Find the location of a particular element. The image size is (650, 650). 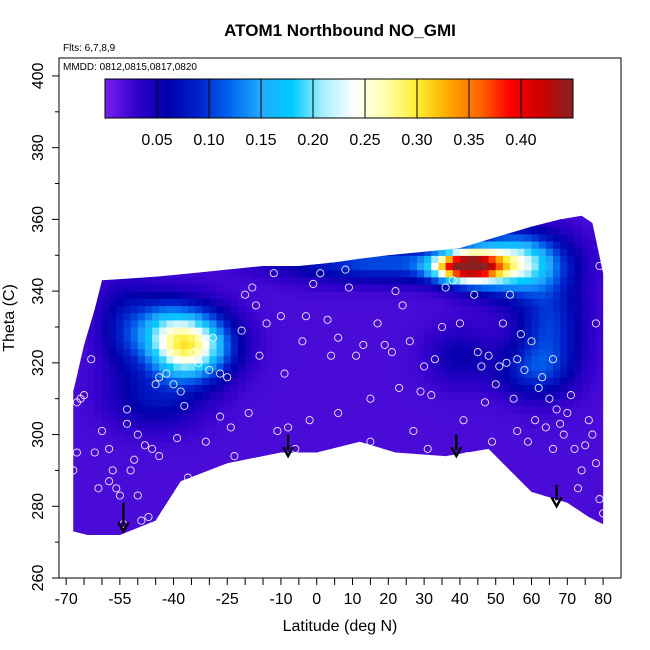

colorbar: 0.05 0.10 0.15 0.20 0.25 0.30 0.35 0.40 is located at coordinates (339, 113).